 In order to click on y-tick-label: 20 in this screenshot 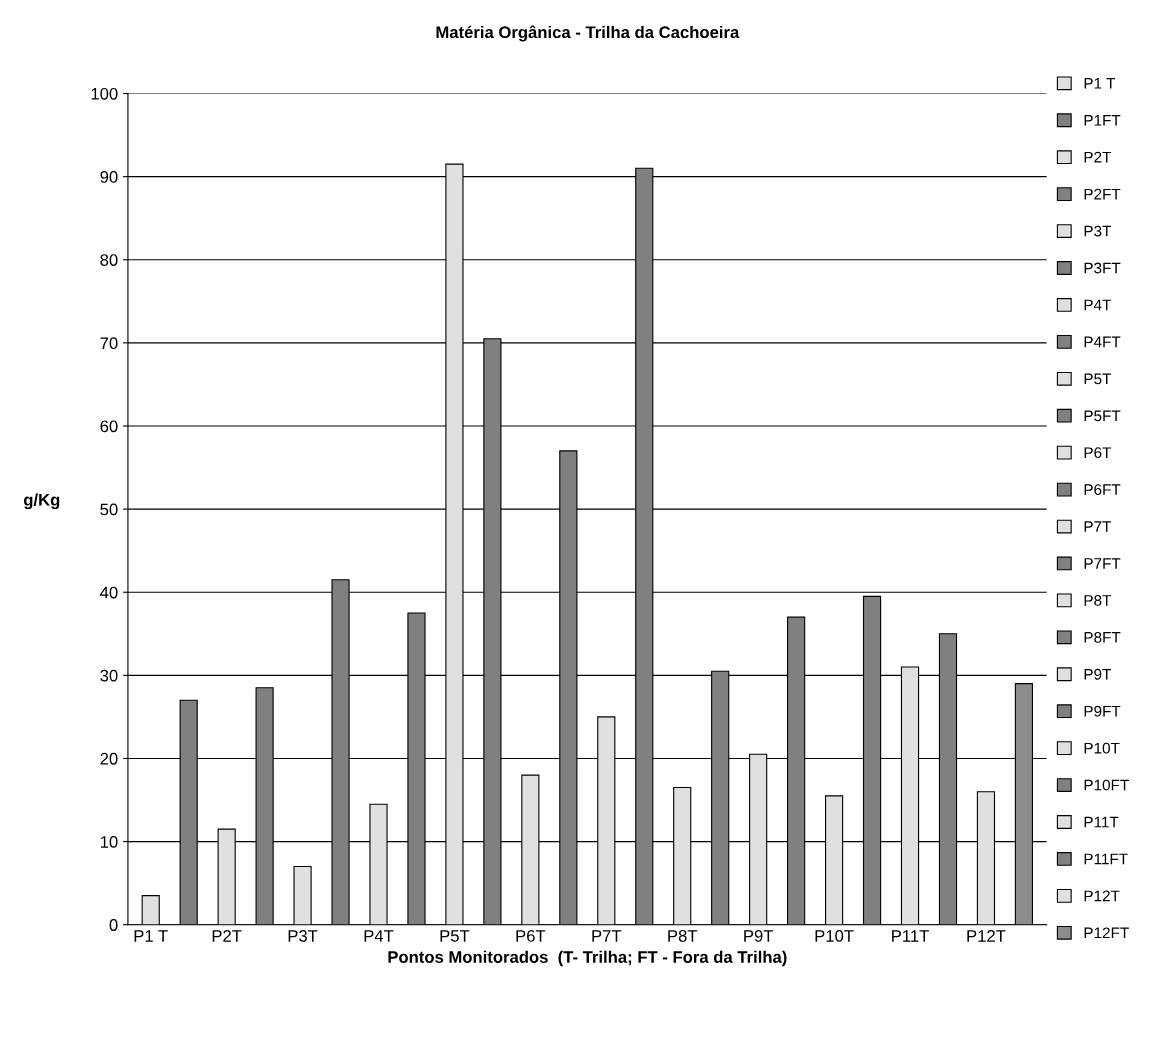, I will do `click(109, 758)`.